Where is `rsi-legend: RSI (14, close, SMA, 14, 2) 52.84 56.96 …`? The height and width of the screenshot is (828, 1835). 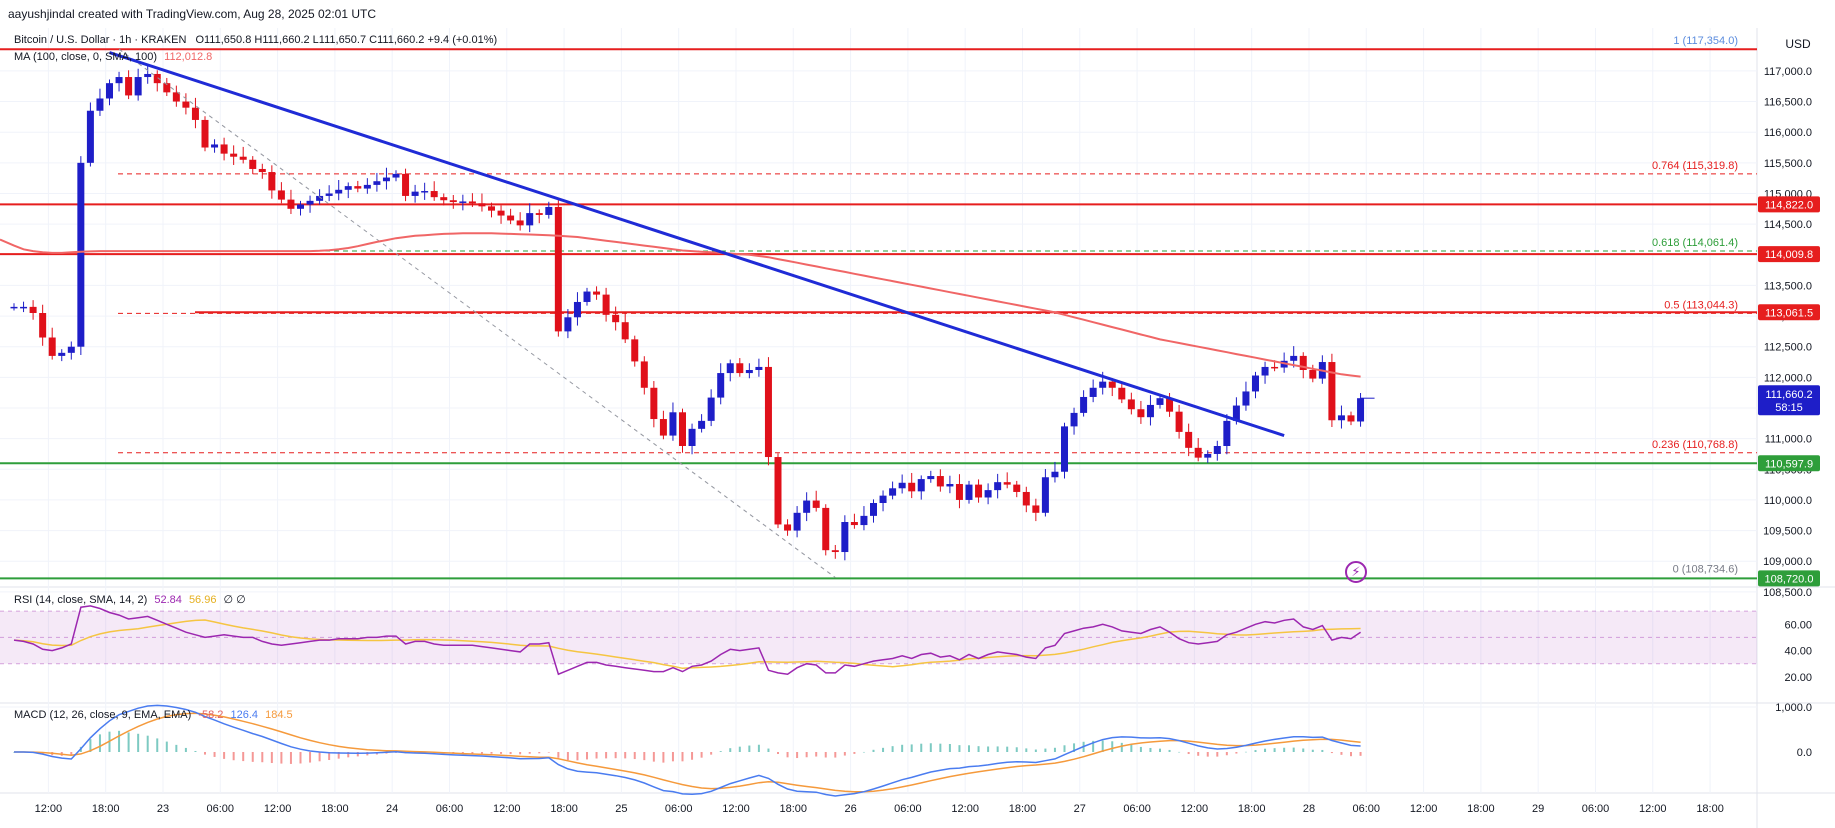 rsi-legend: RSI (14, close, SMA, 14, 2) 52.84 56.96 … is located at coordinates (130, 599).